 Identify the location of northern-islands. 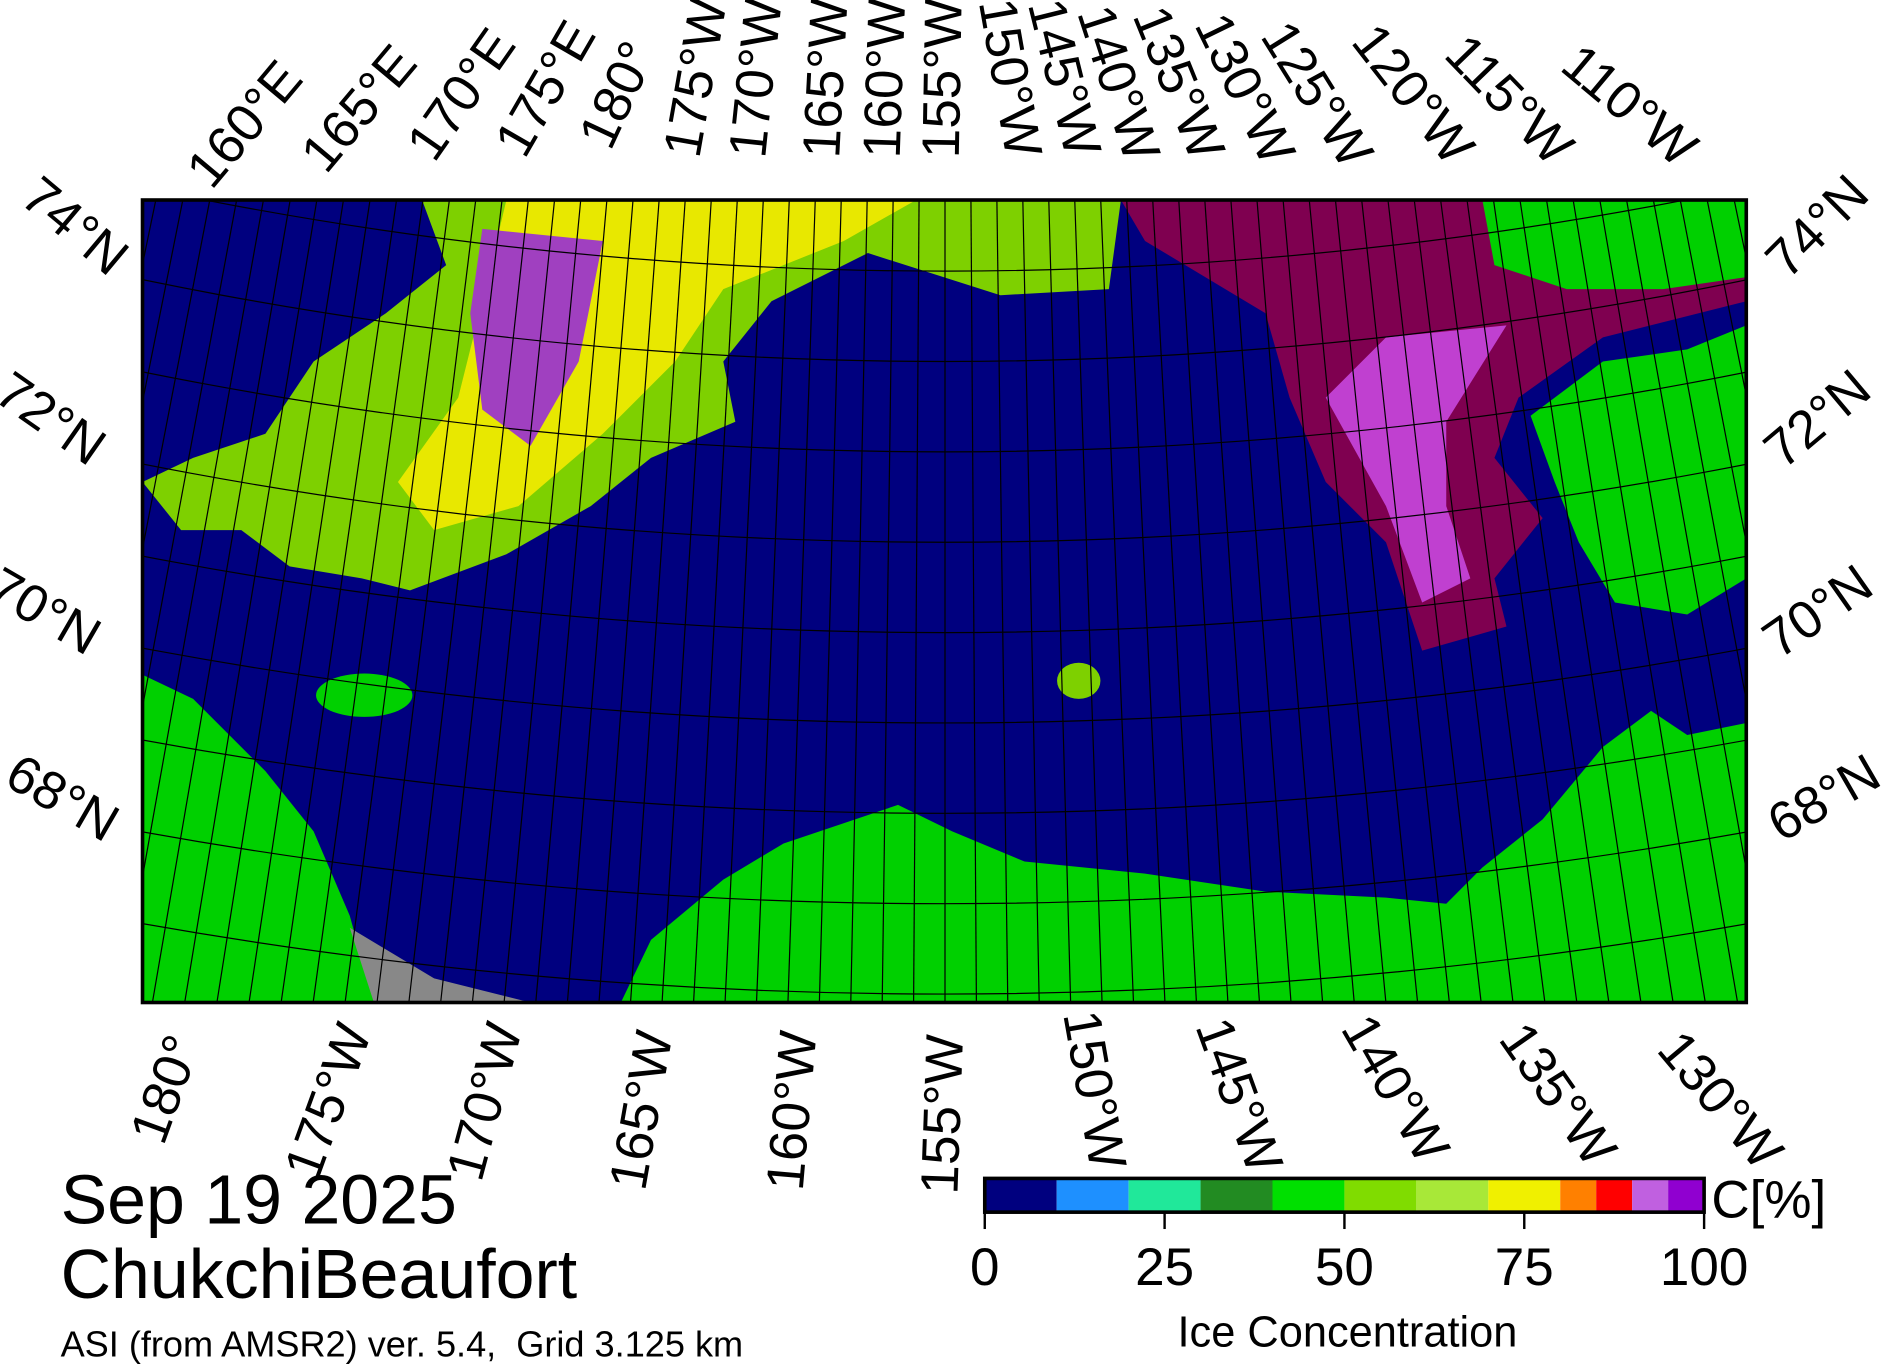
(1614, 245).